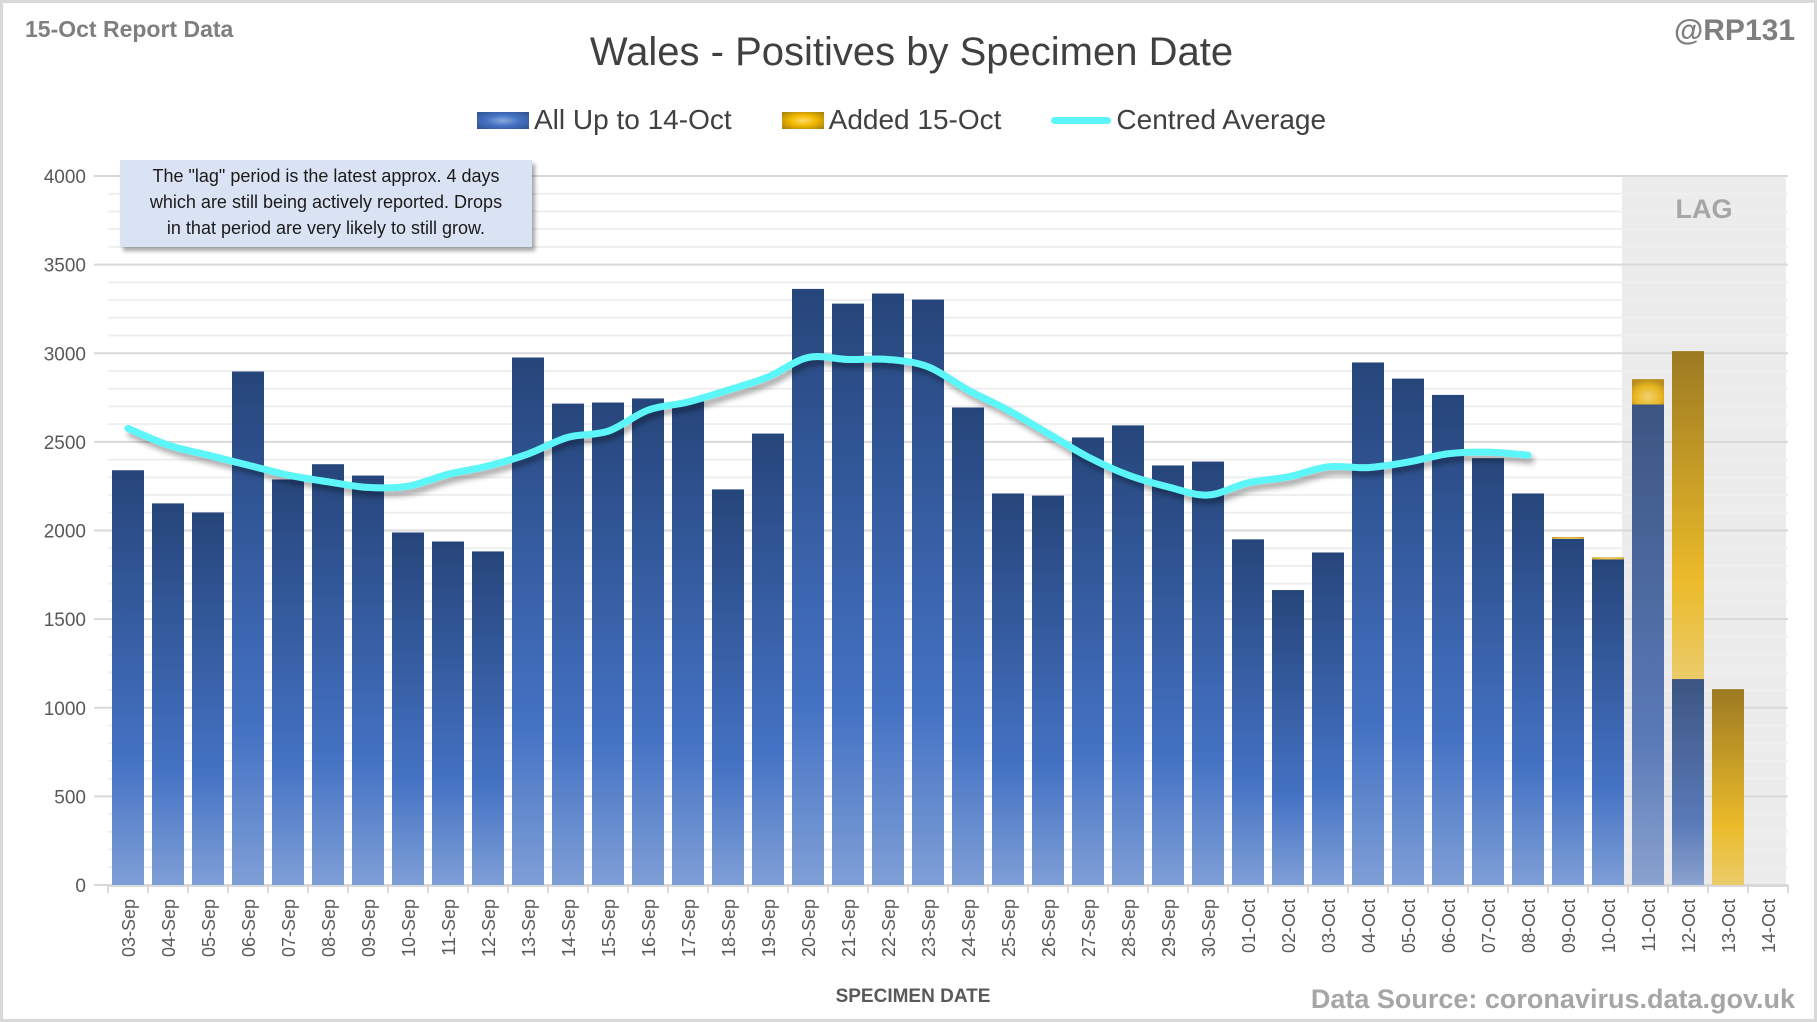 The width and height of the screenshot is (1817, 1022). Describe the element at coordinates (503, 120) in the screenshot. I see `legend-swatch-blue` at that location.